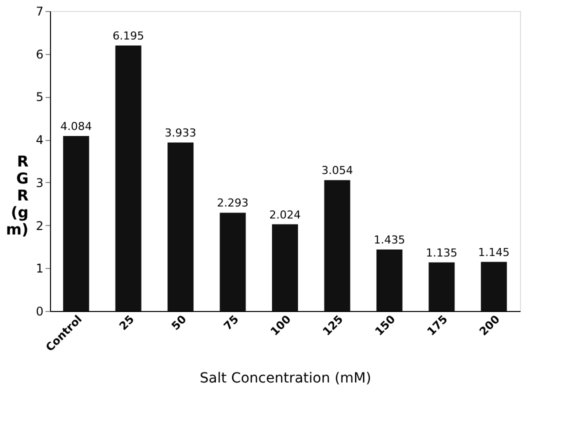 This screenshot has height=439, width=577. Describe the element at coordinates (40, 11) in the screenshot. I see `y-tick-label: 7` at that location.